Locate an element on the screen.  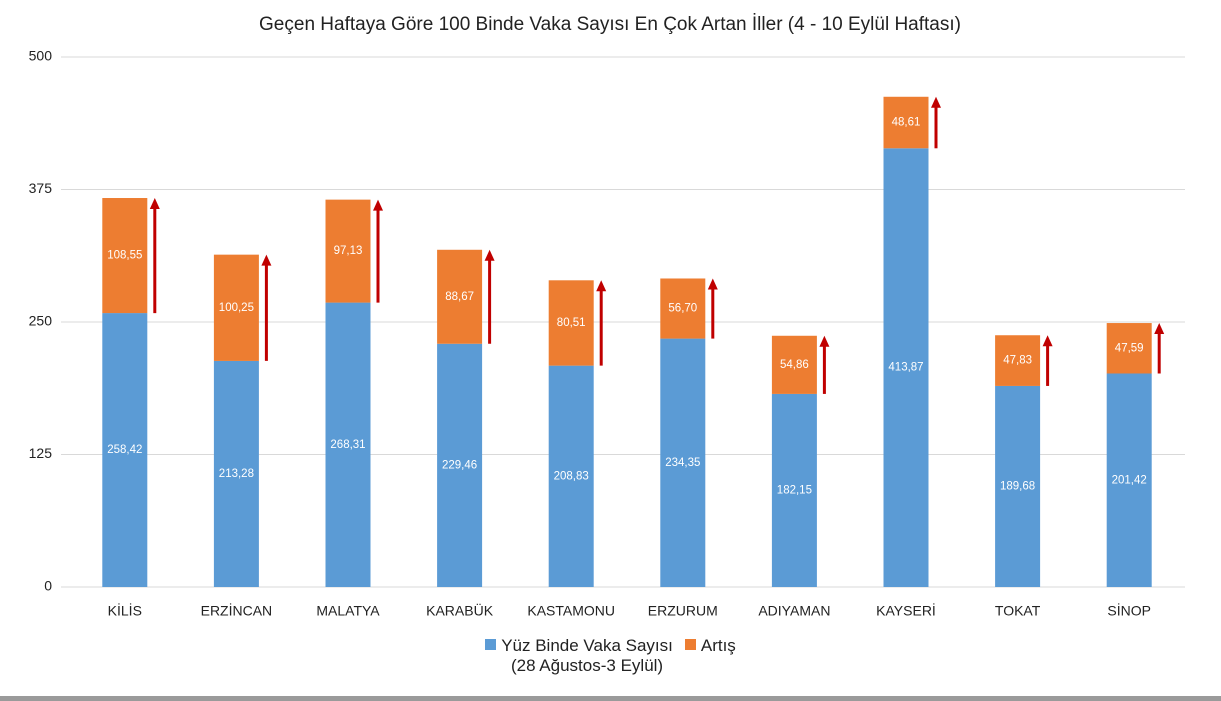
y-tick-label: 125 is located at coordinates (41, 453).